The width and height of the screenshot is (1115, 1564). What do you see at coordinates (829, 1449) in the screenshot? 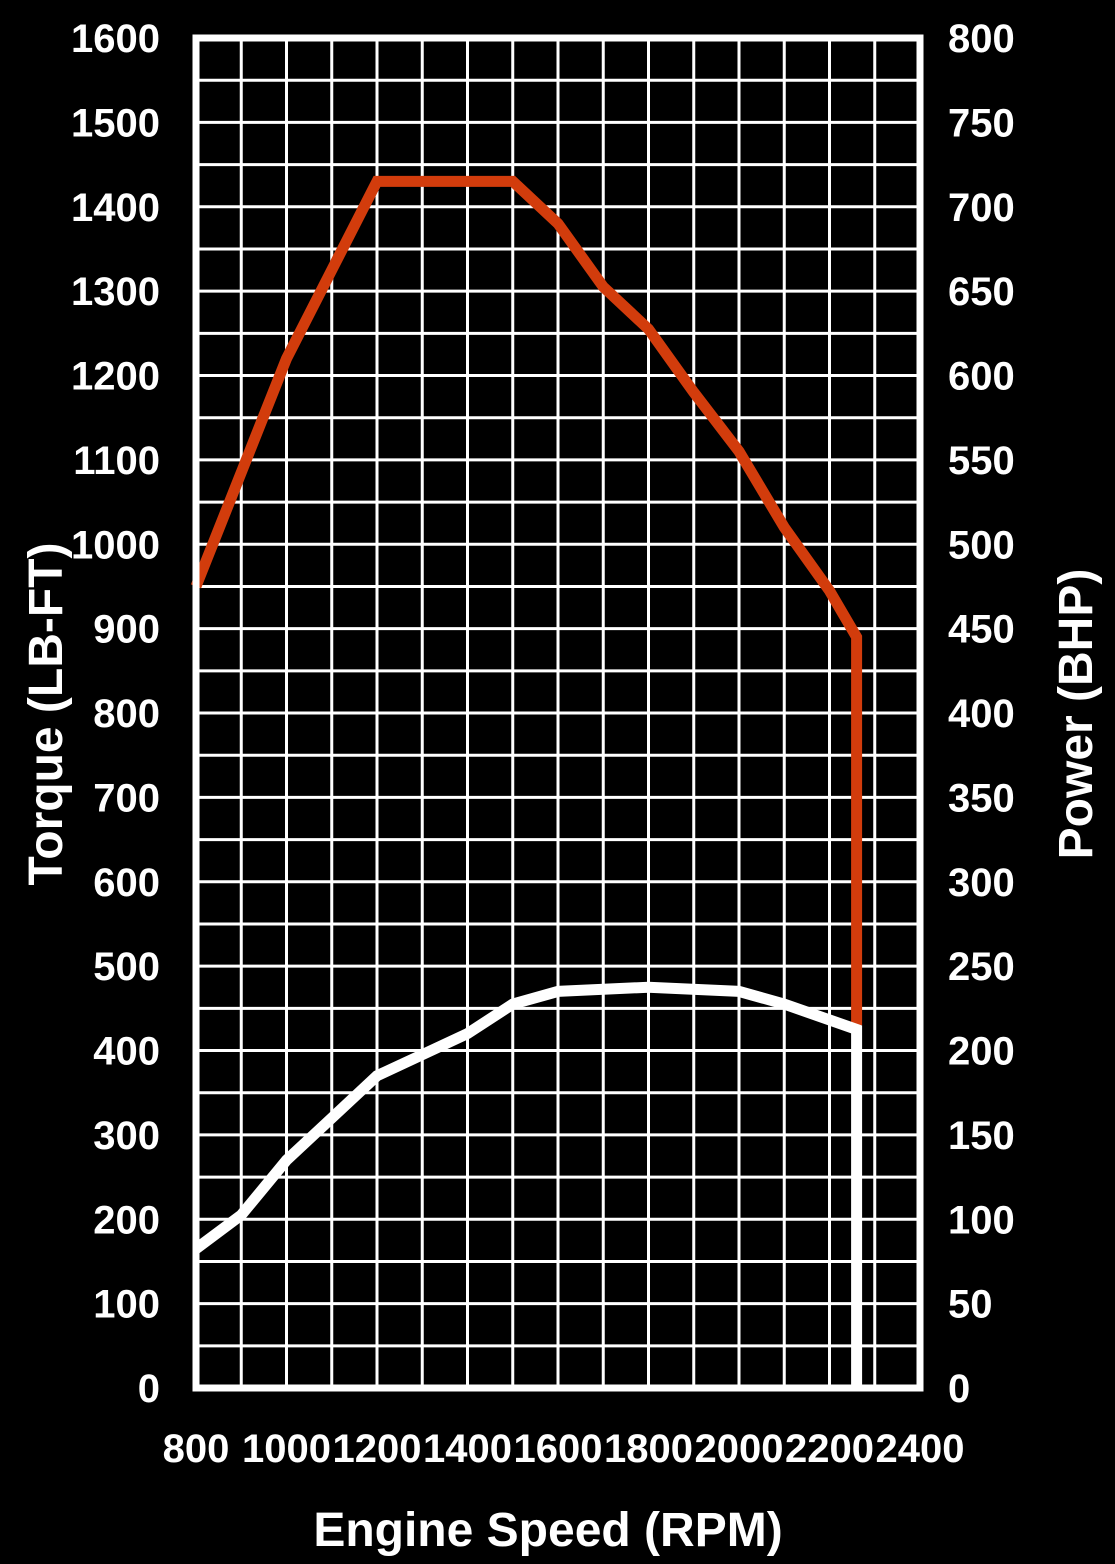
I see `x-tick-label: 2200` at bounding box center [829, 1449].